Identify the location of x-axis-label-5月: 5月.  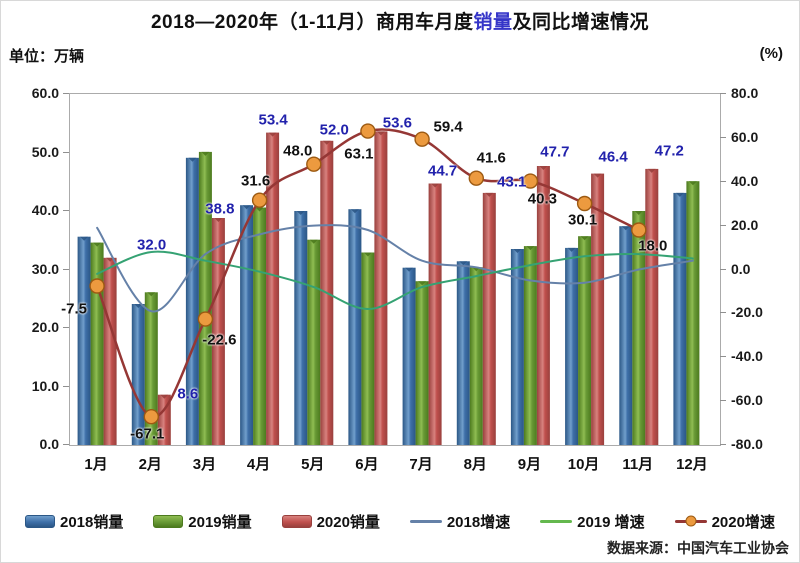
(313, 464).